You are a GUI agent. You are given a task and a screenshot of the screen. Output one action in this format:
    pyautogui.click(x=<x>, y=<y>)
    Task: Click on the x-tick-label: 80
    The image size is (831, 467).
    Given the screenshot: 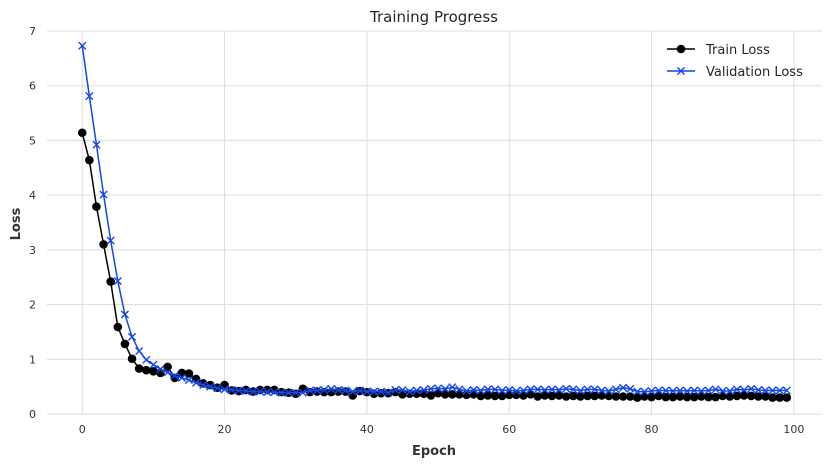 What is the action you would take?
    pyautogui.click(x=652, y=429)
    